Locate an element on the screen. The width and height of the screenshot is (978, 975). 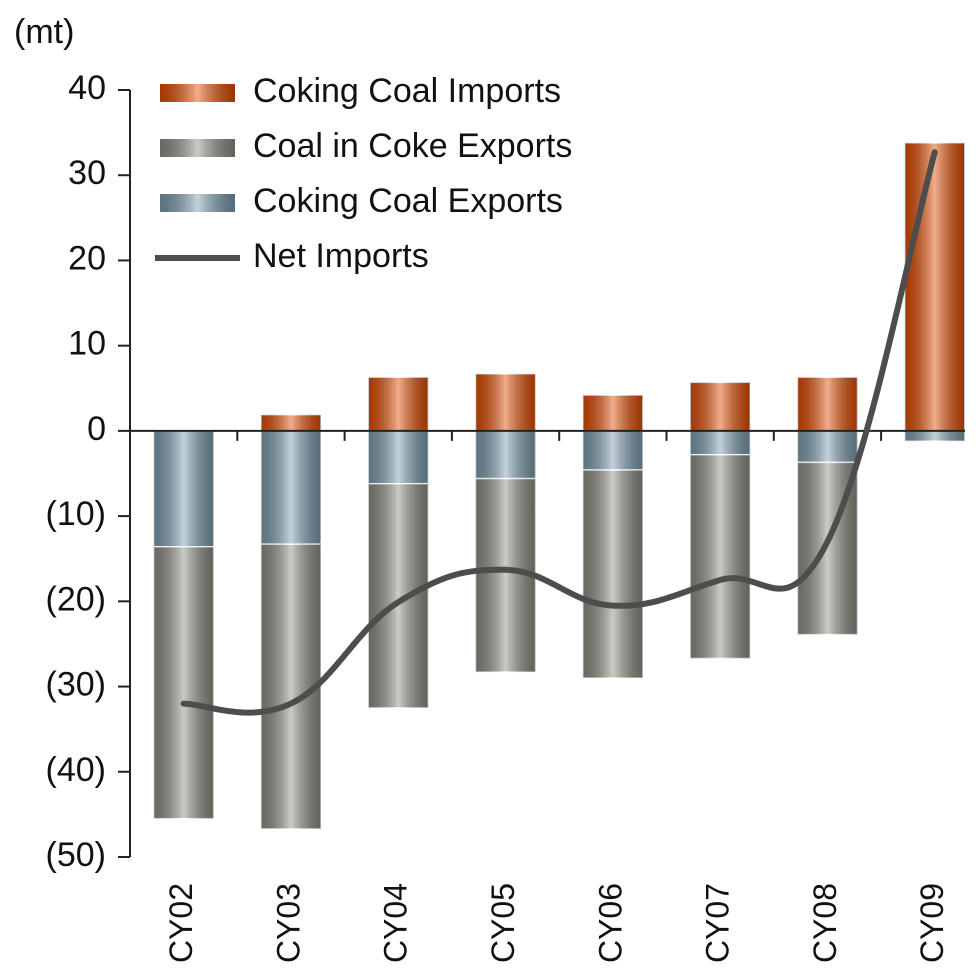
y-tick-label: 10 is located at coordinates (87, 344).